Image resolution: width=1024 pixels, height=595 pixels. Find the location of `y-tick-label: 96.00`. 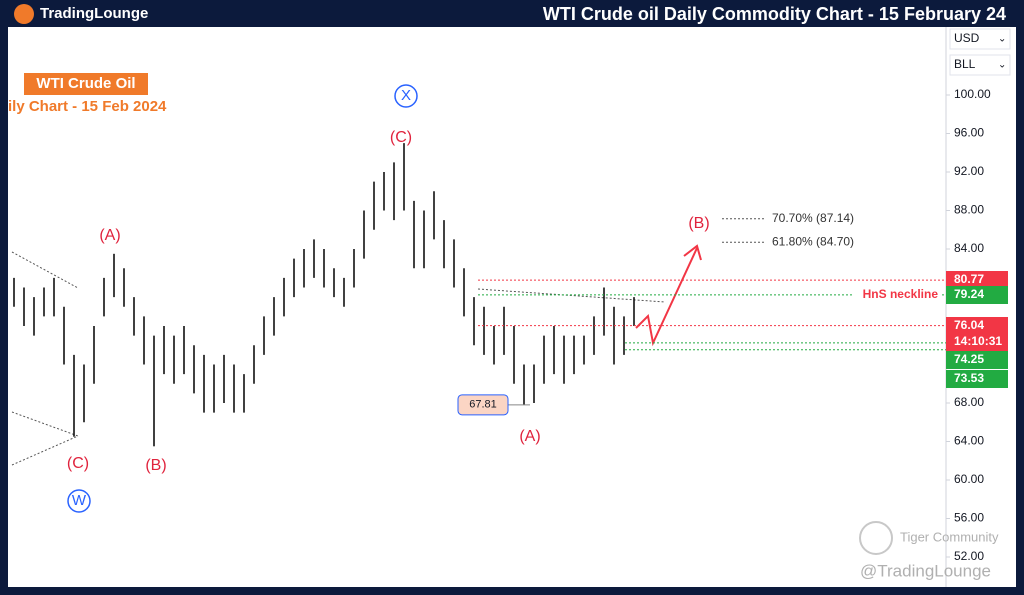

y-tick-label: 96.00 is located at coordinates (969, 133).